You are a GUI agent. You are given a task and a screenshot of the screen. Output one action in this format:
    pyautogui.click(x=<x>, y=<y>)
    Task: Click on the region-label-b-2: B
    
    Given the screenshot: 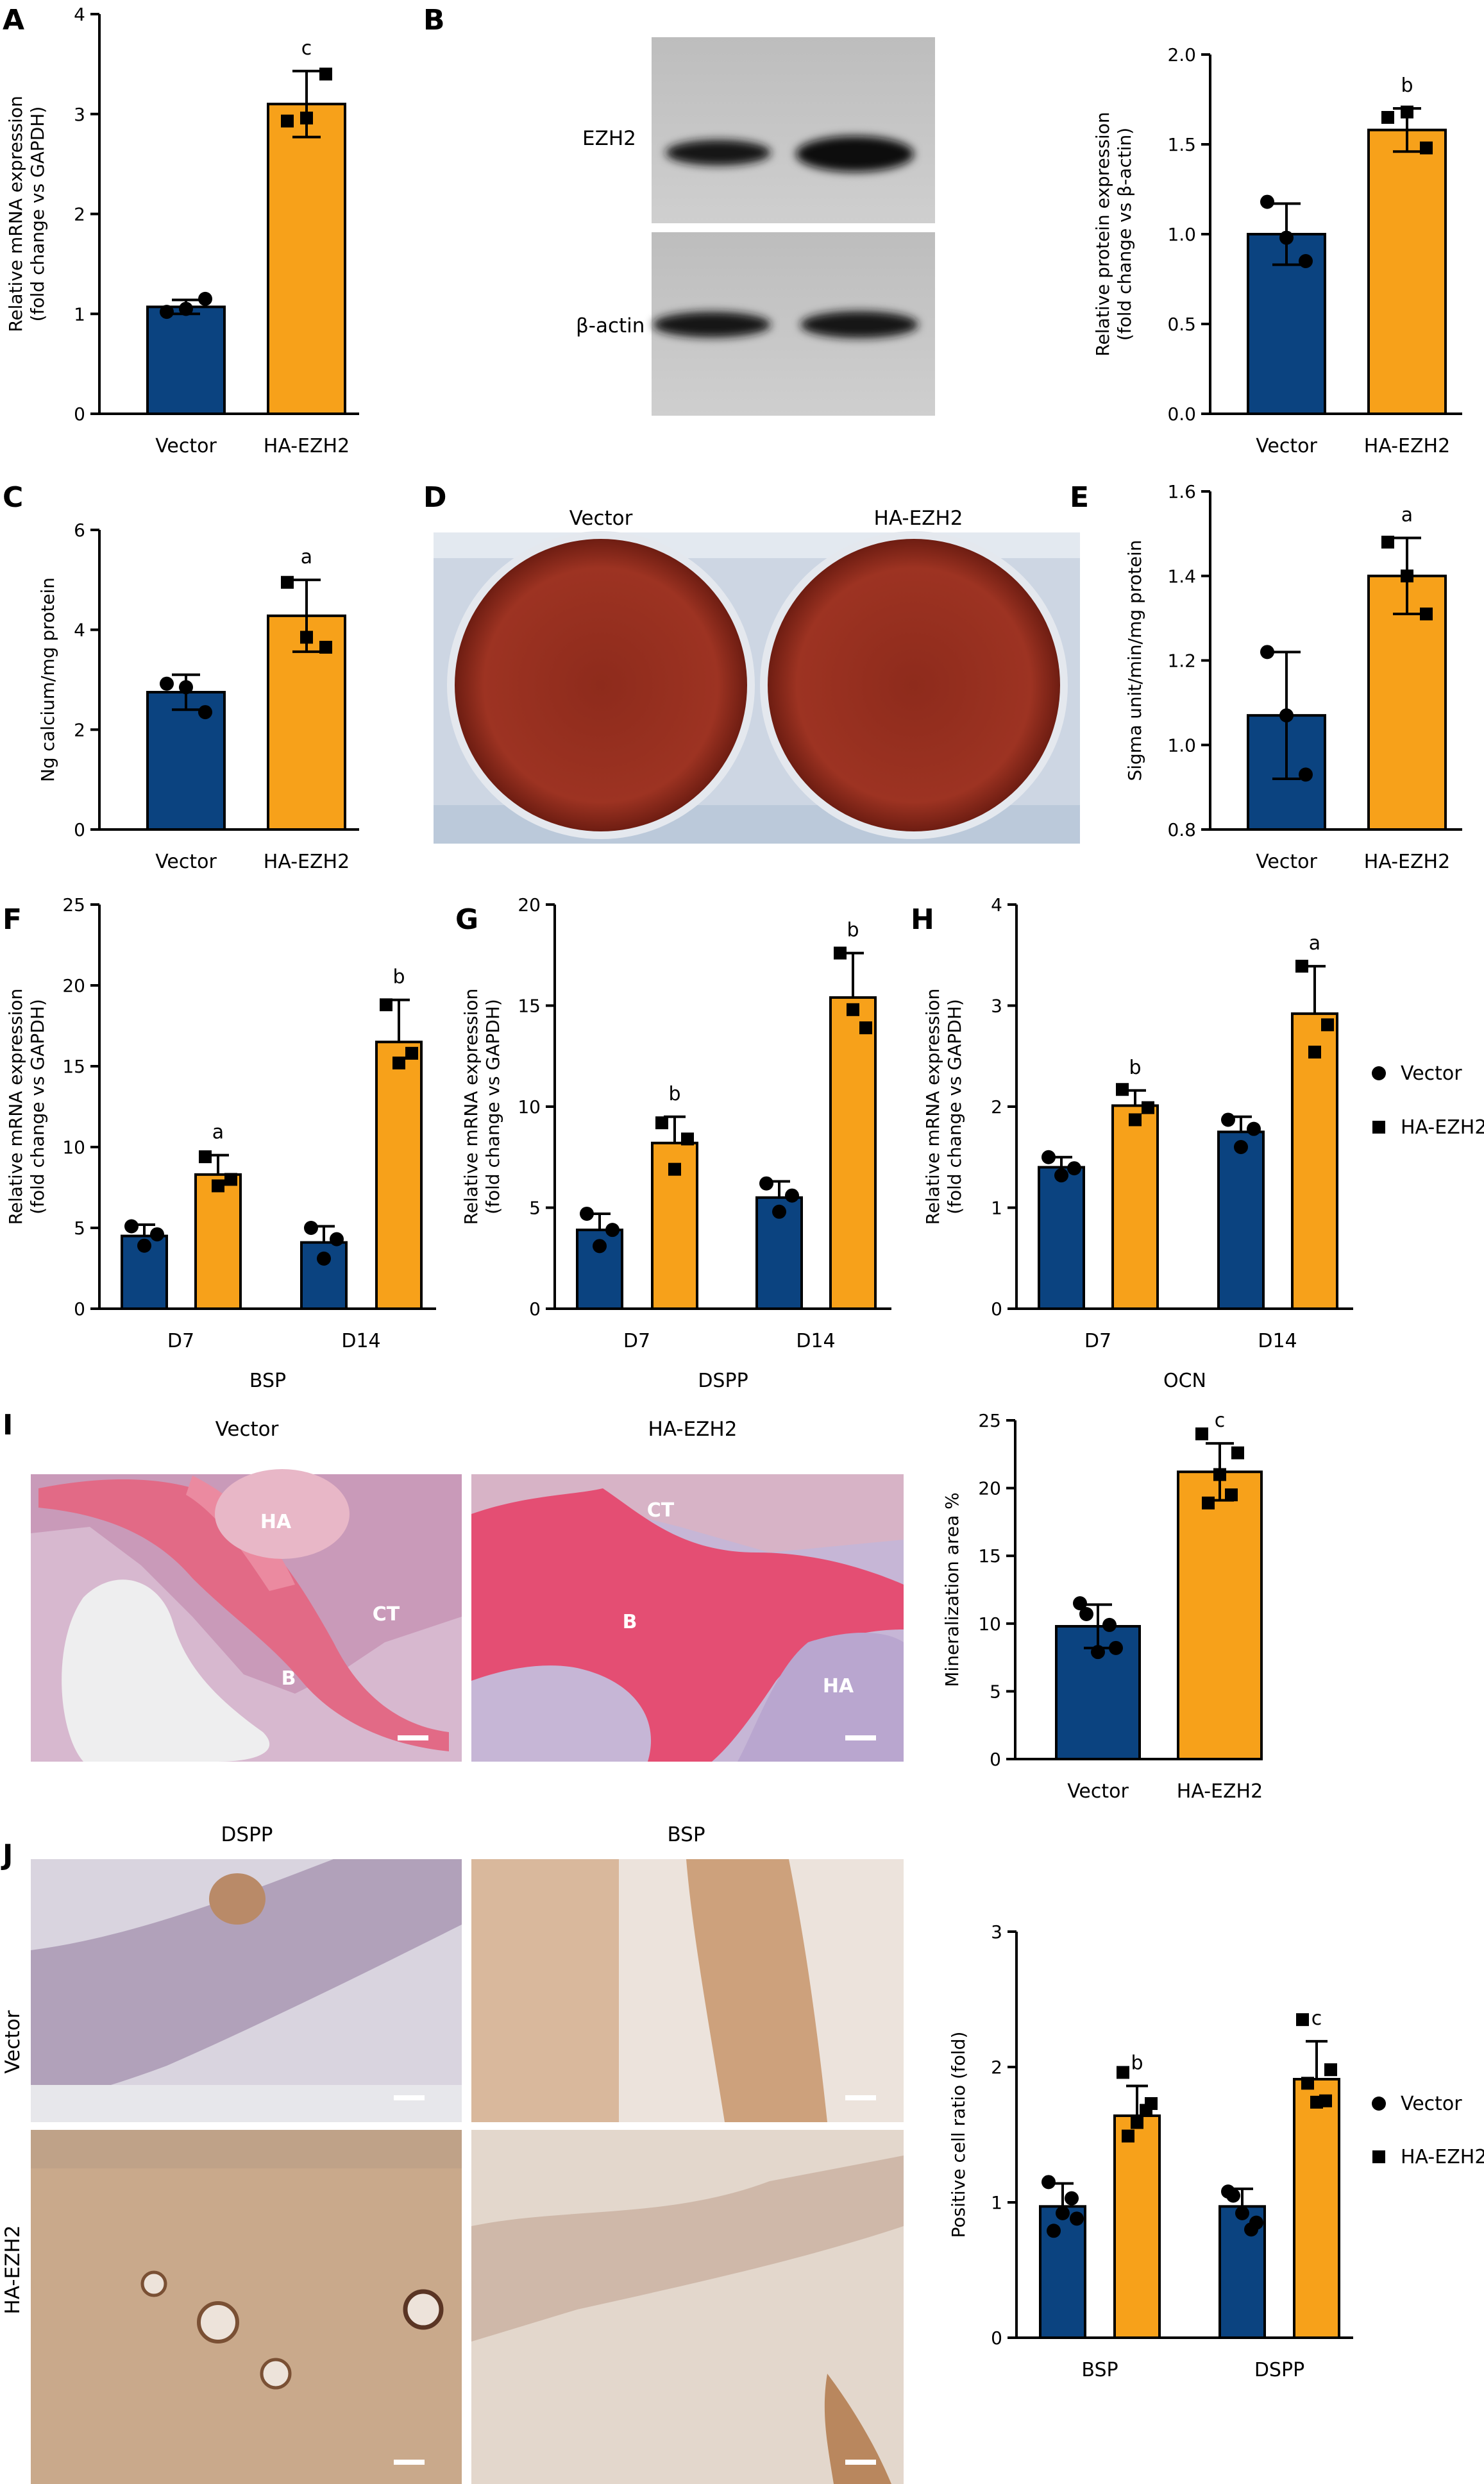 What is the action you would take?
    pyautogui.click(x=630, y=1622)
    